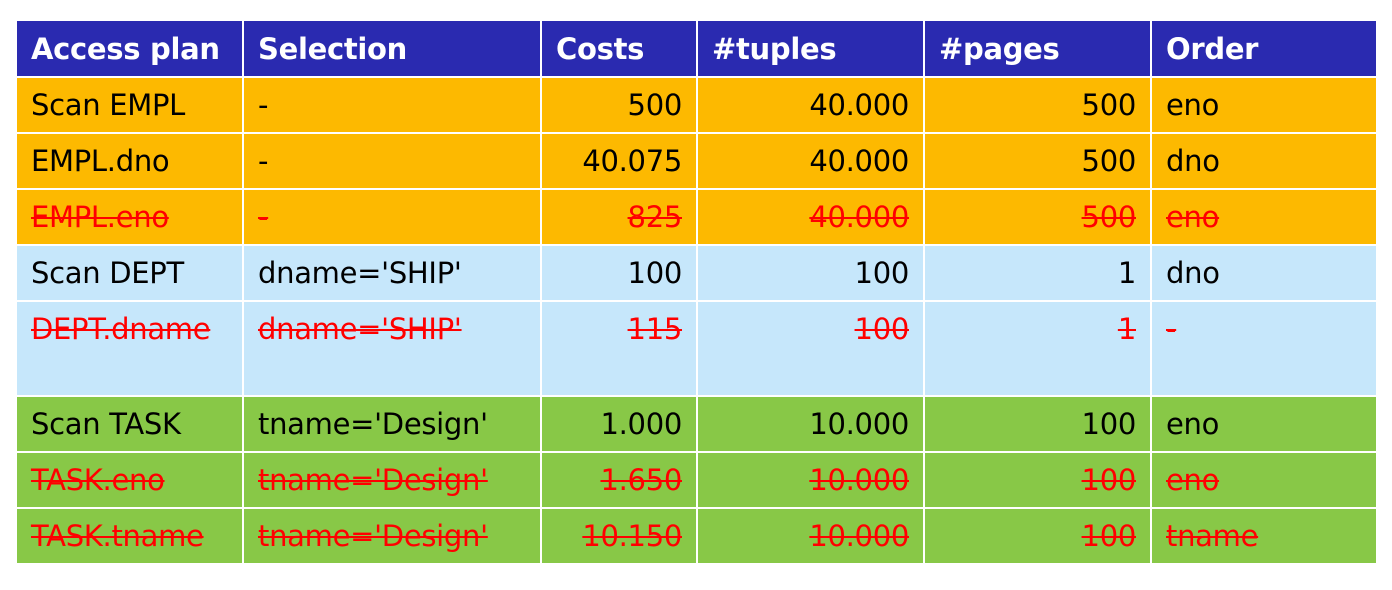  I want to click on cell-access-plan: DEPT.dname, so click(129, 348).